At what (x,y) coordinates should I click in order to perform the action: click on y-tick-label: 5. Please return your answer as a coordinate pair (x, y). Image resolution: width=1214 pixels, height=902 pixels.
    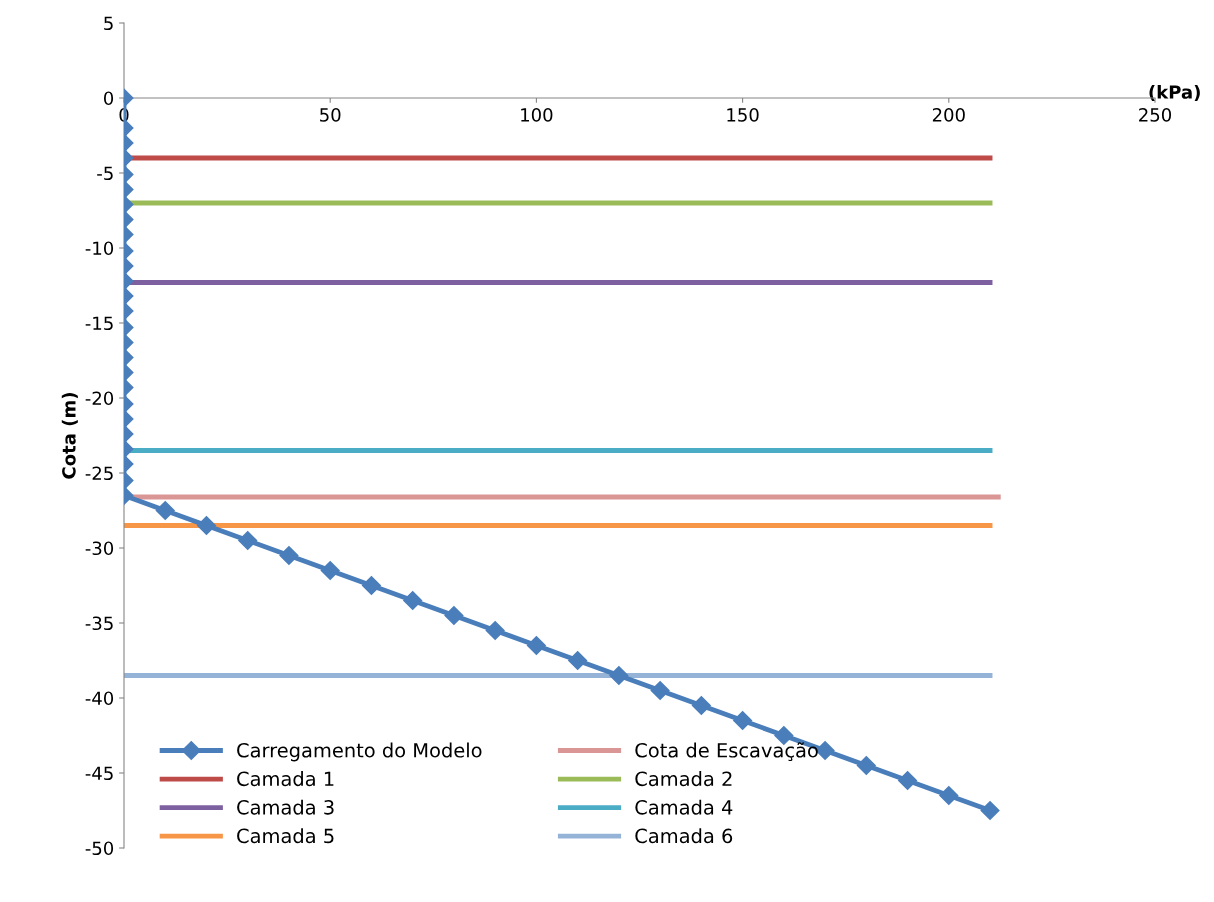
    Looking at the image, I should click on (108, 23).